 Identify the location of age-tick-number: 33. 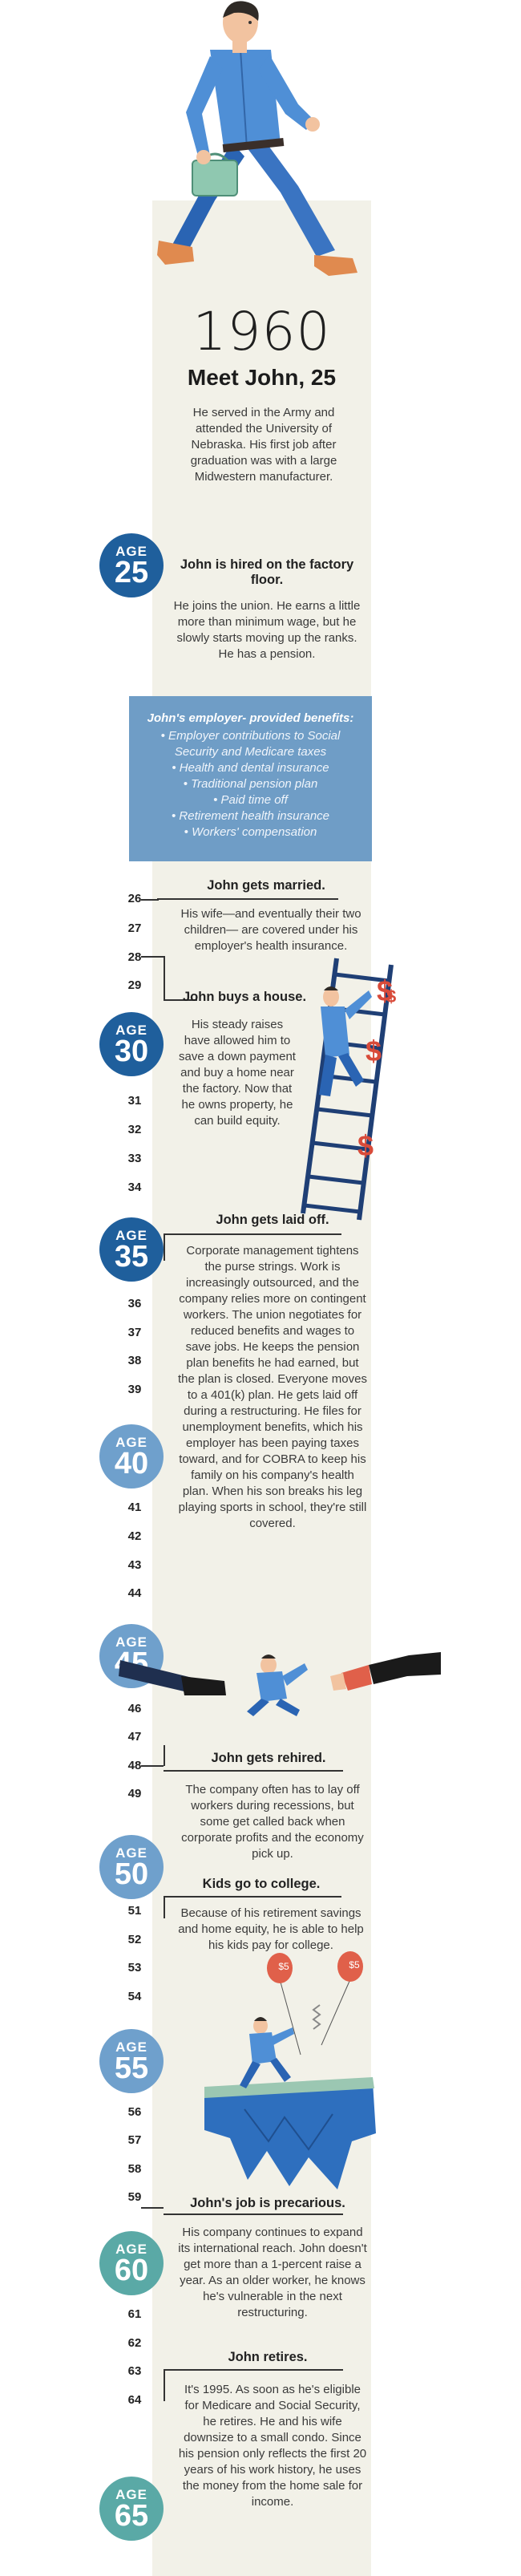
(134, 1158).